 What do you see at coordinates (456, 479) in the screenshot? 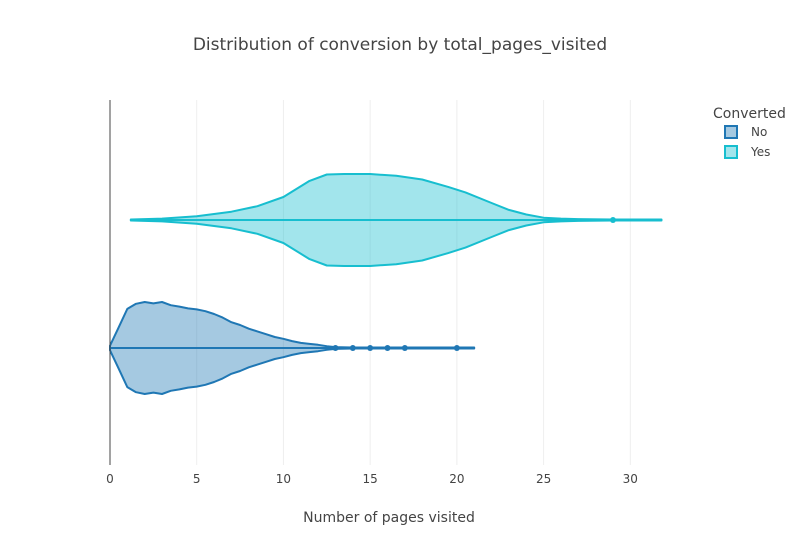
I see `x-tick-label: 20` at bounding box center [456, 479].